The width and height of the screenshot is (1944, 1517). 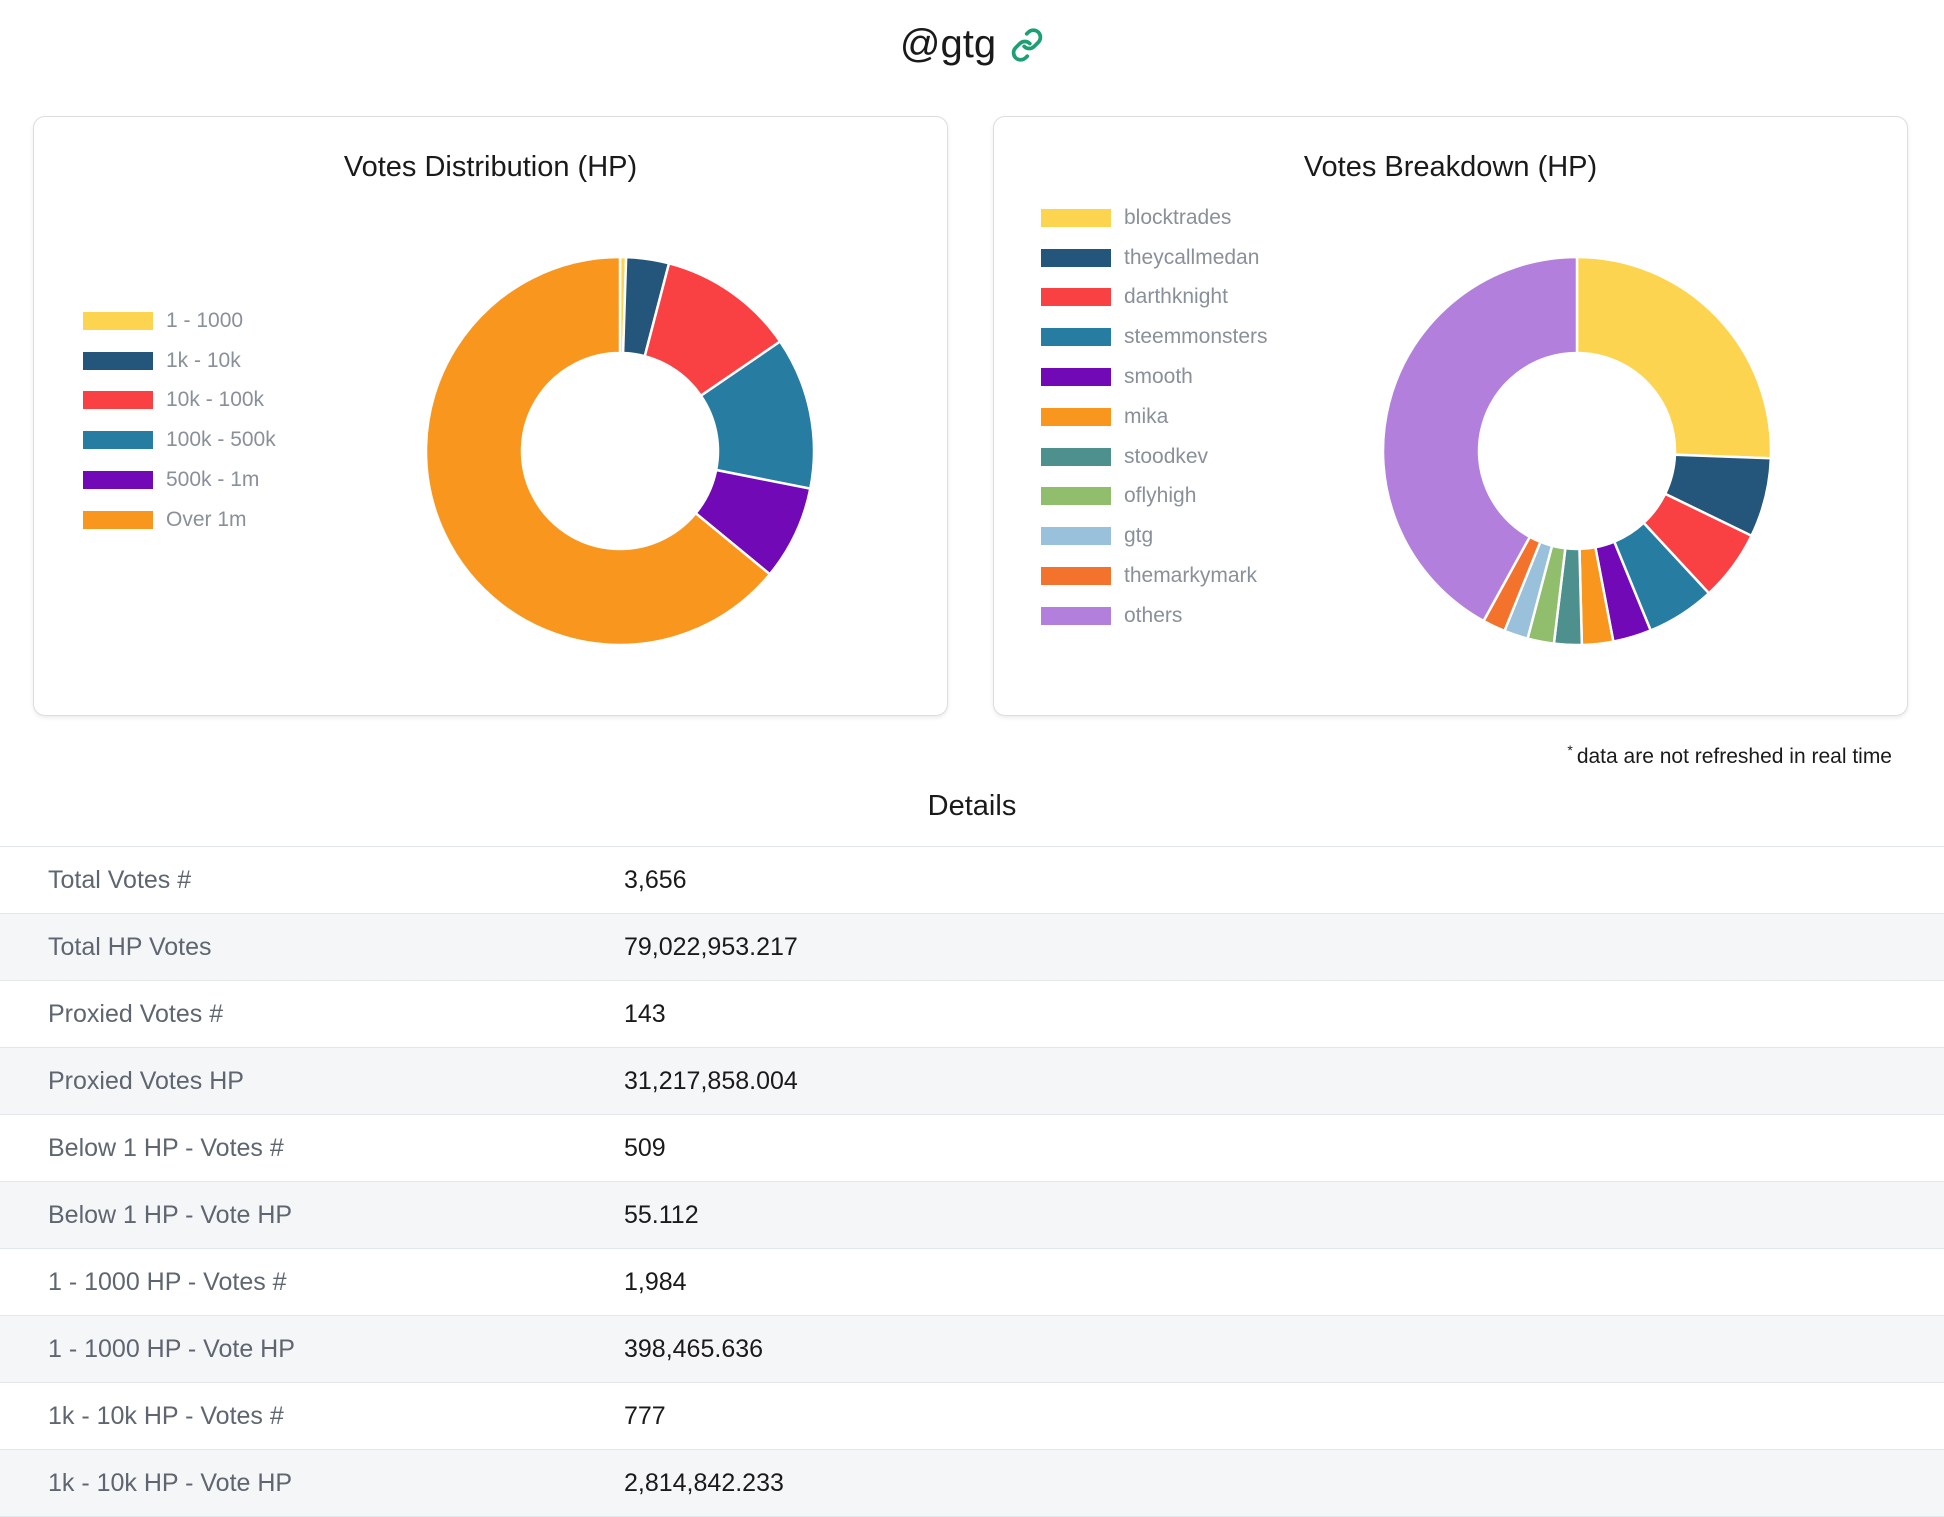 I want to click on row-value: 31,217,858.004, so click(x=711, y=1080).